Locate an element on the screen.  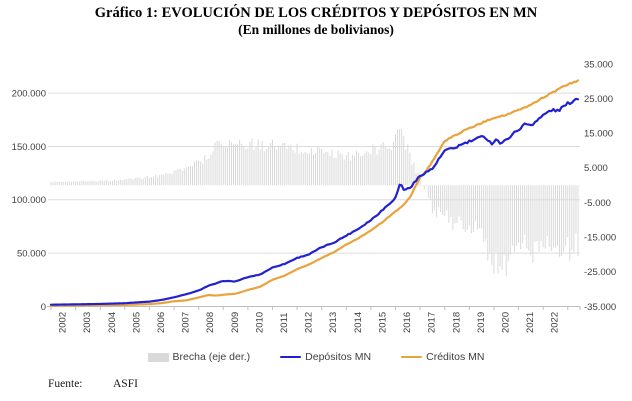
legend-item-depositos: Depósitos MN is located at coordinates (325, 357).